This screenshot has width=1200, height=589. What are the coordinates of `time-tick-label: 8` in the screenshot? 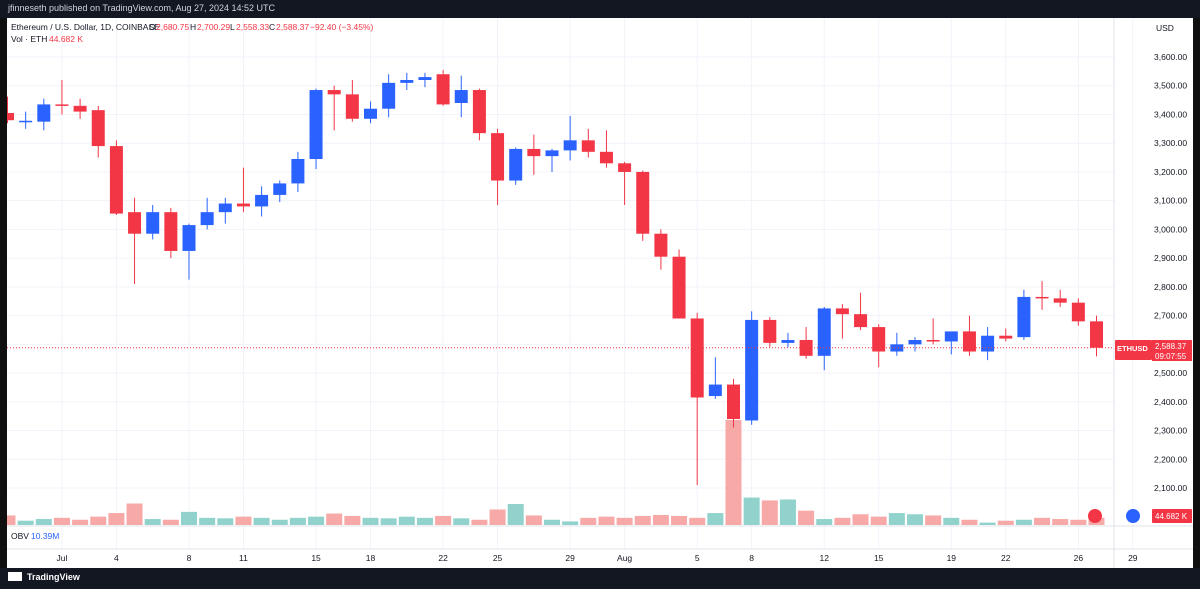 It's located at (751, 558).